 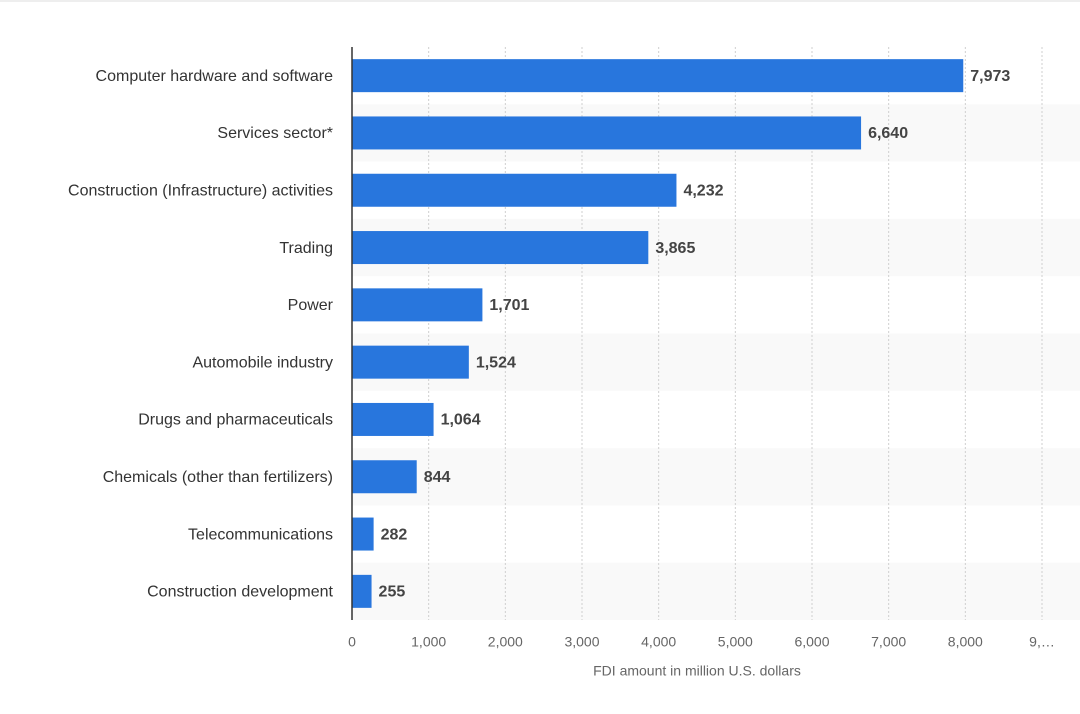 What do you see at coordinates (505, 642) in the screenshot?
I see `x-tick-label: 2,000` at bounding box center [505, 642].